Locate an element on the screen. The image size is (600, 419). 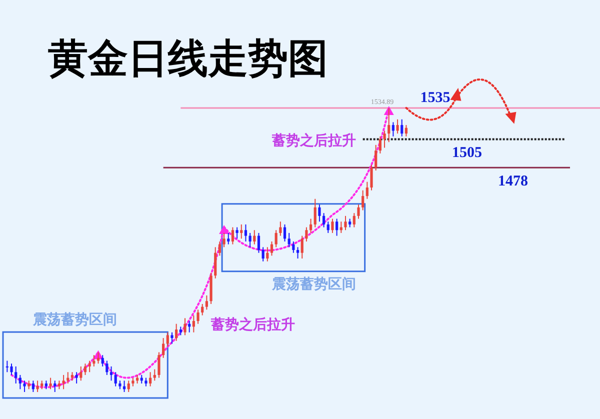
text: 1478 is located at coordinates (513, 182).